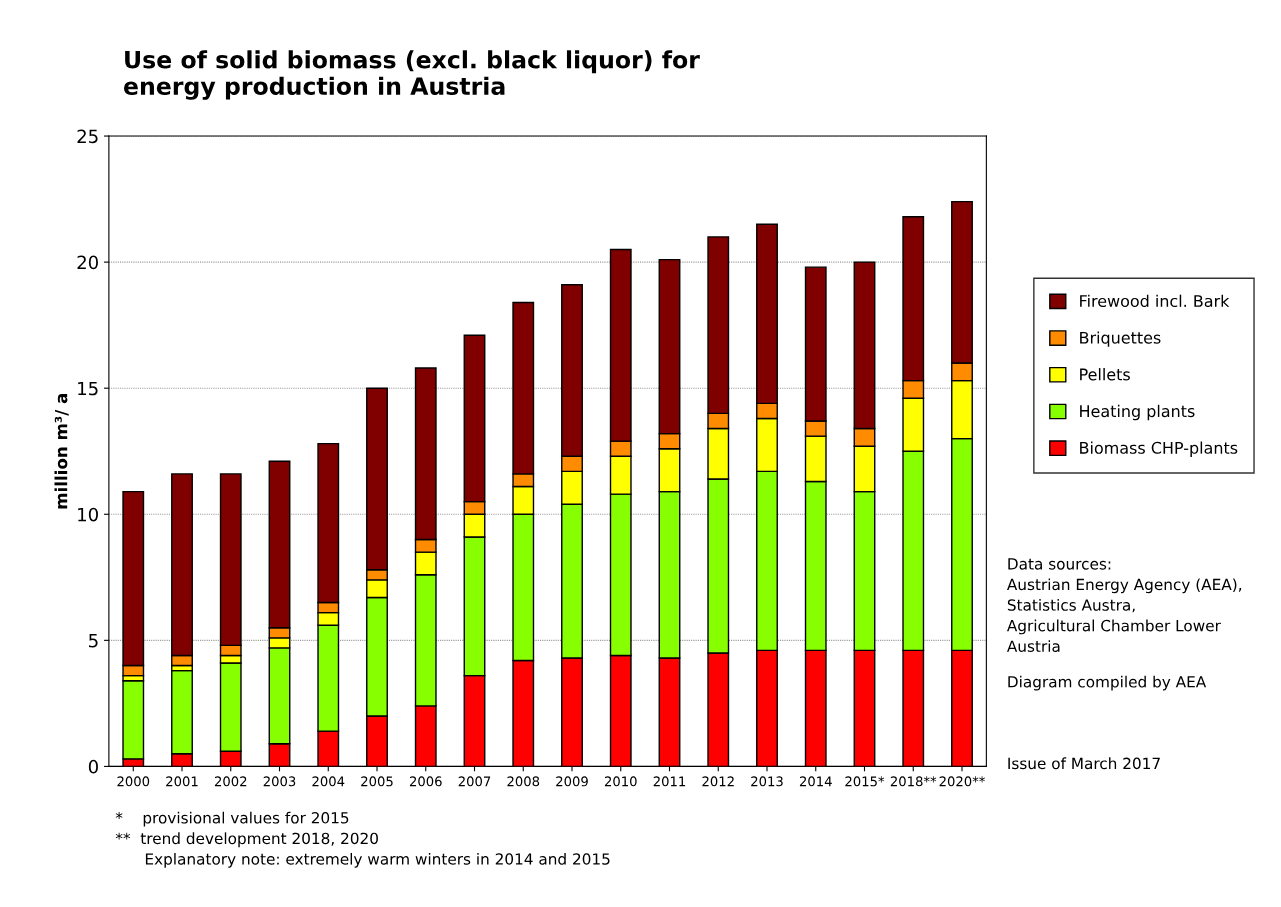  What do you see at coordinates (87, 136) in the screenshot?
I see `y-tick-label: 25` at bounding box center [87, 136].